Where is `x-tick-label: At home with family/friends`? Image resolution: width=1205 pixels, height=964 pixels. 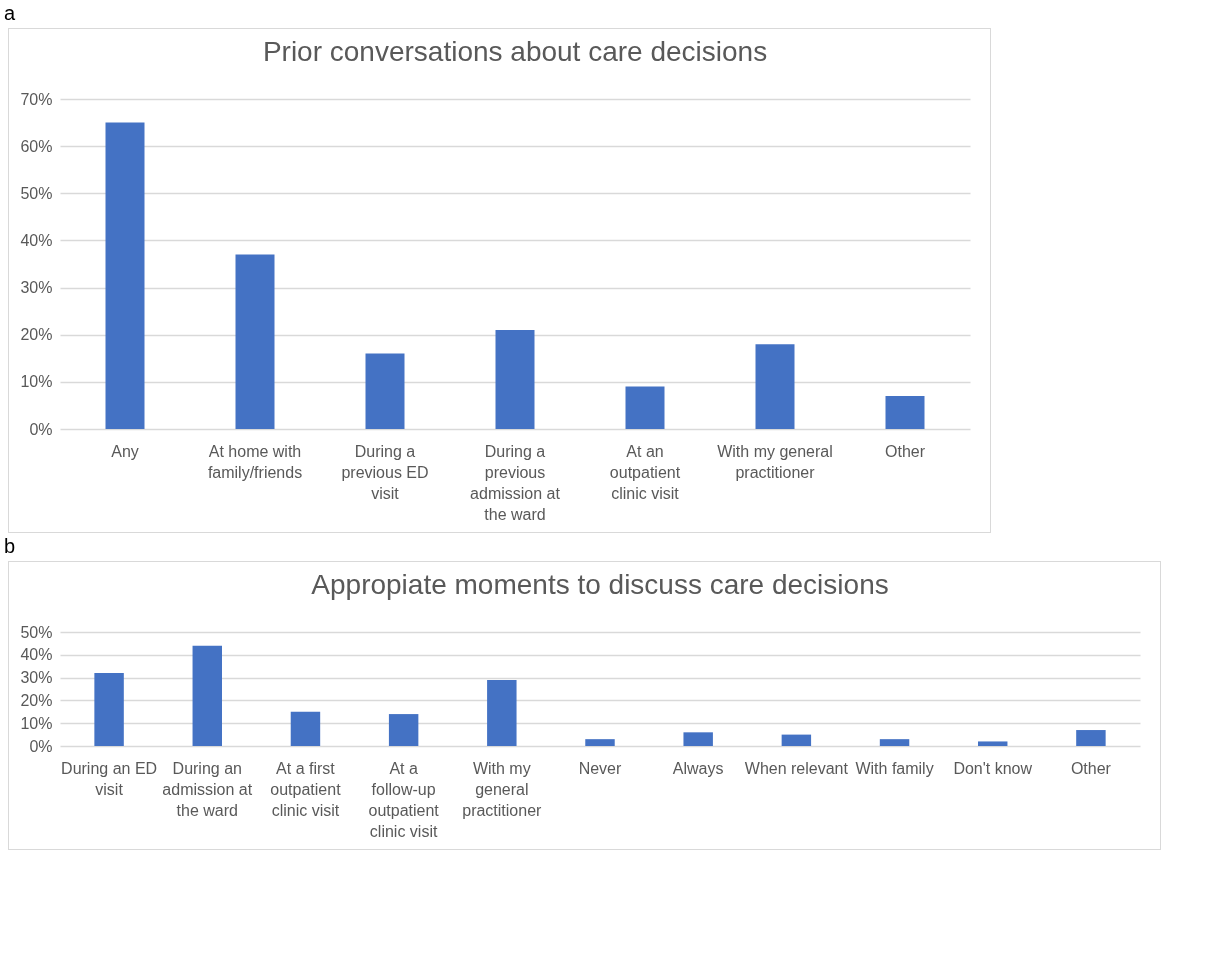
x-tick-label: At home with family/friends is located at coordinates (255, 461).